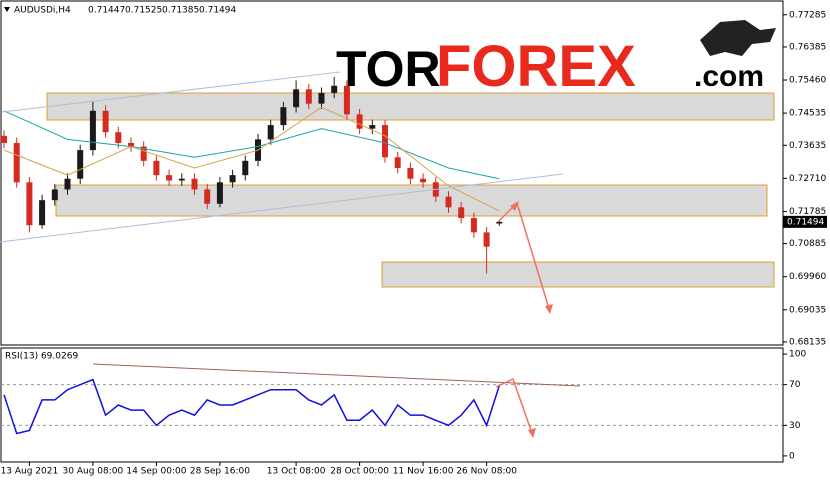 The height and width of the screenshot is (483, 830). I want to click on ohlc-open: 0.71447, so click(106, 11).